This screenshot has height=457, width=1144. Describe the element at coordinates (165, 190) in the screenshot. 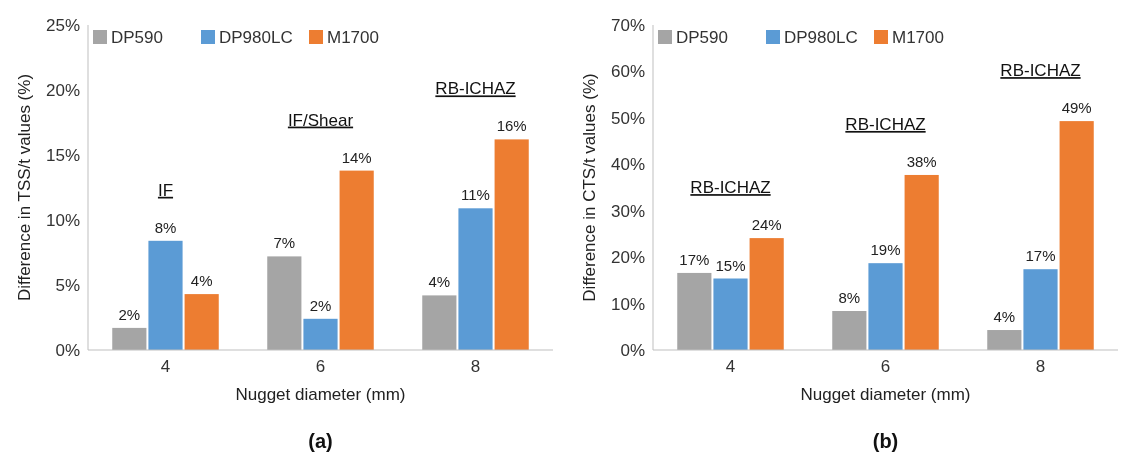

I see `annotation: IF` at that location.